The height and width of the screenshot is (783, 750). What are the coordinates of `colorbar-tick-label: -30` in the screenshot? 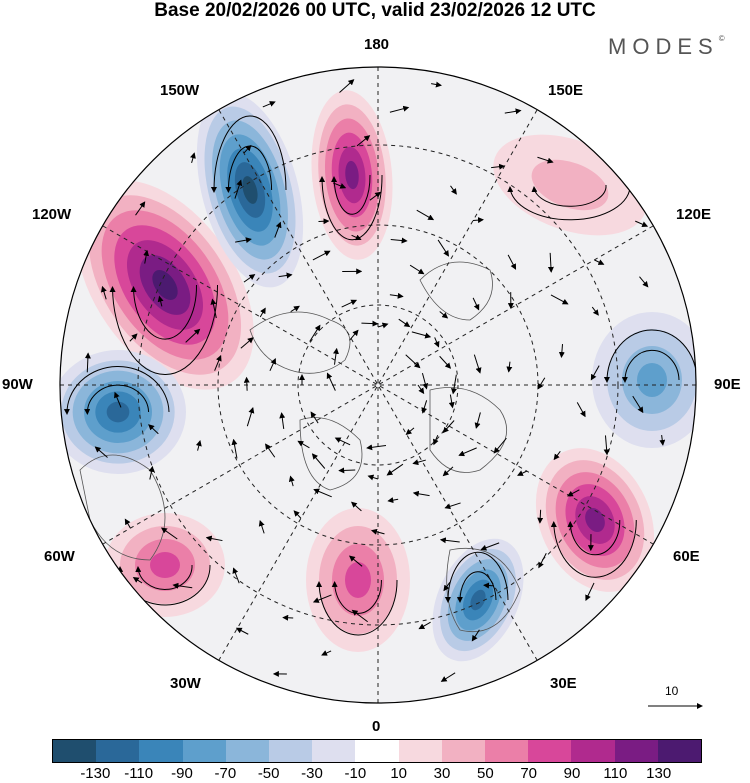 It's located at (312, 773).